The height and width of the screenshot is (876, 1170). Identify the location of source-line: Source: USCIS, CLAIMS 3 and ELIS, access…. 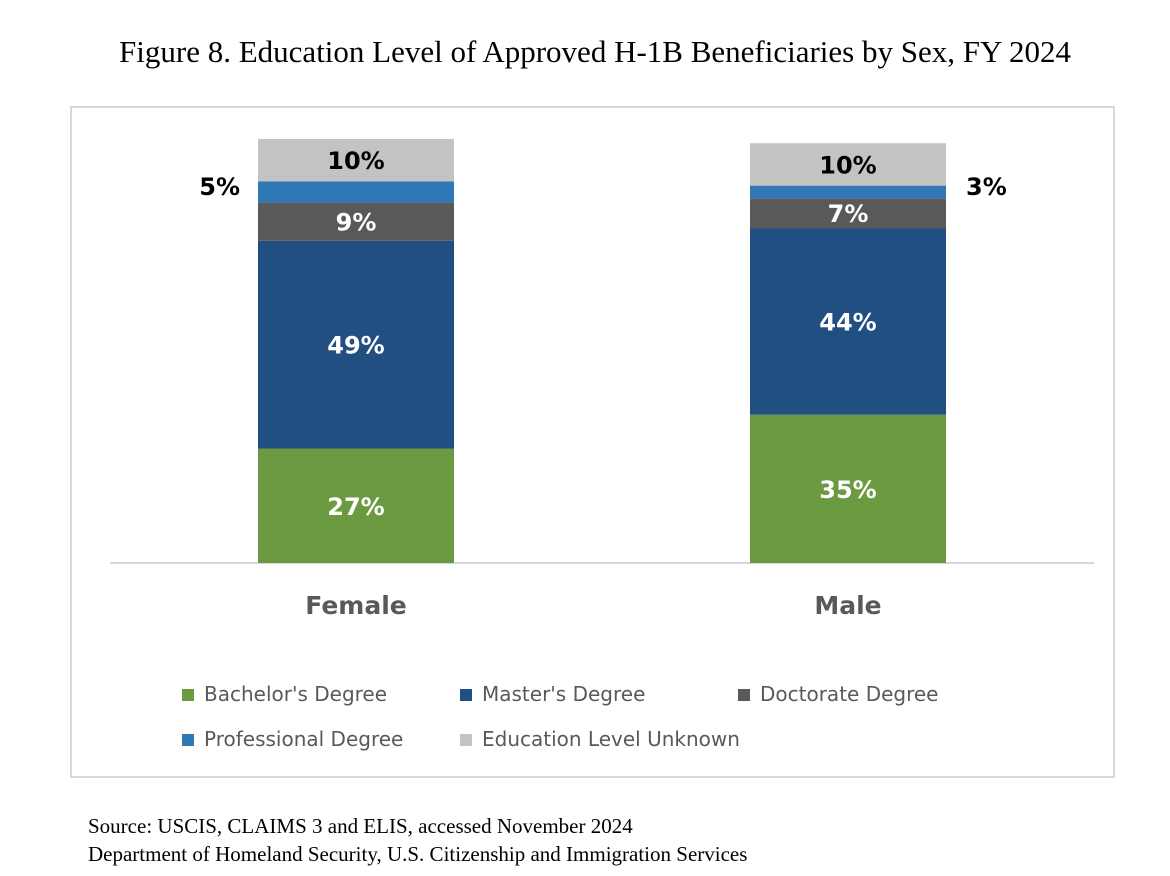
(360, 826).